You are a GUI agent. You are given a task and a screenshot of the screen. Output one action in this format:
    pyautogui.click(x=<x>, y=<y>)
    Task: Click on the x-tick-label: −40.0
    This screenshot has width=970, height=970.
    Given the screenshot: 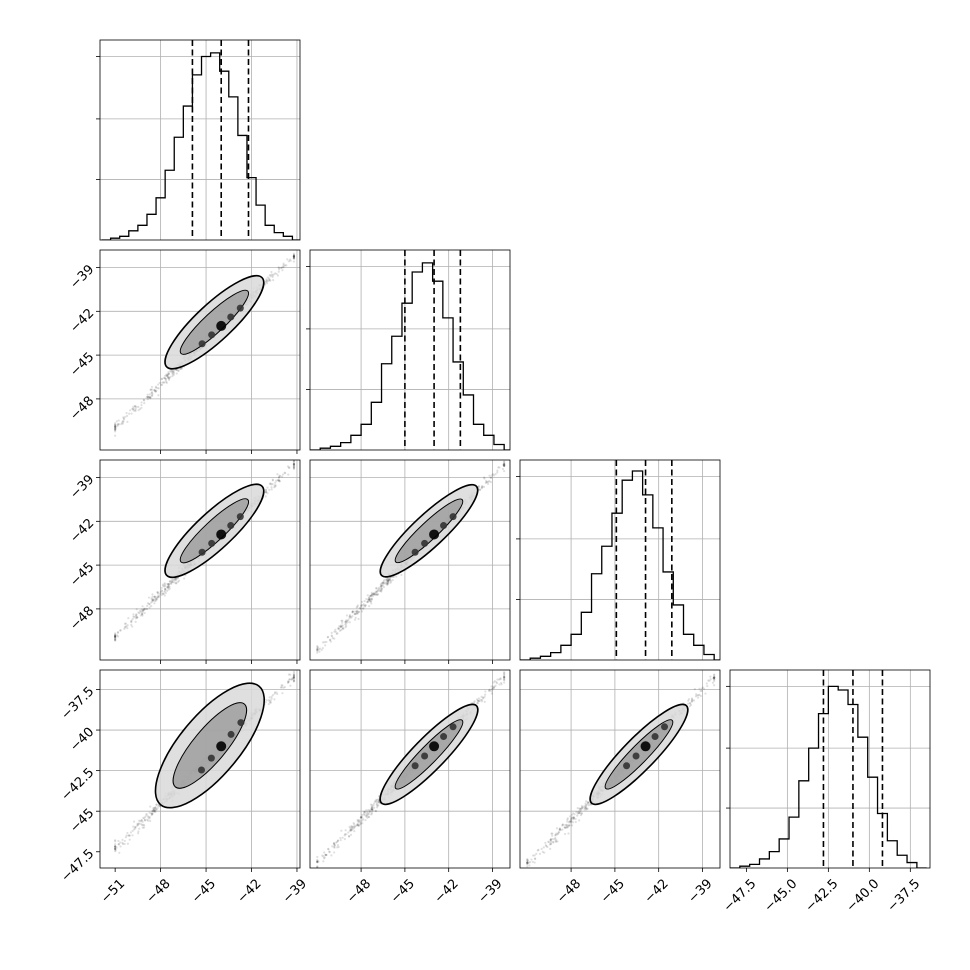 What is the action you would take?
    pyautogui.click(x=863, y=895)
    